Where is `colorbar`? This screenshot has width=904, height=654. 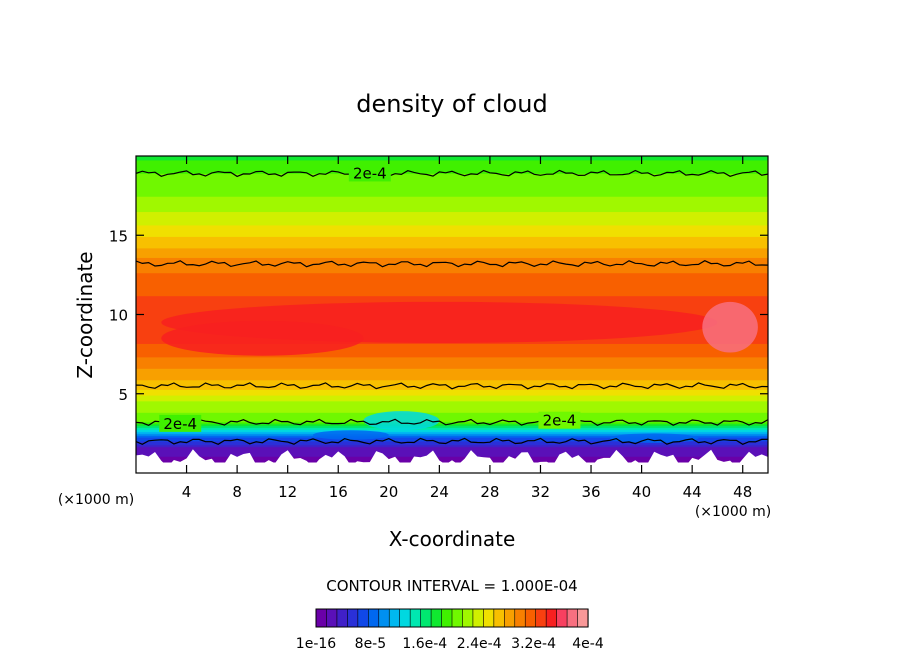
colorbar is located at coordinates (452, 618).